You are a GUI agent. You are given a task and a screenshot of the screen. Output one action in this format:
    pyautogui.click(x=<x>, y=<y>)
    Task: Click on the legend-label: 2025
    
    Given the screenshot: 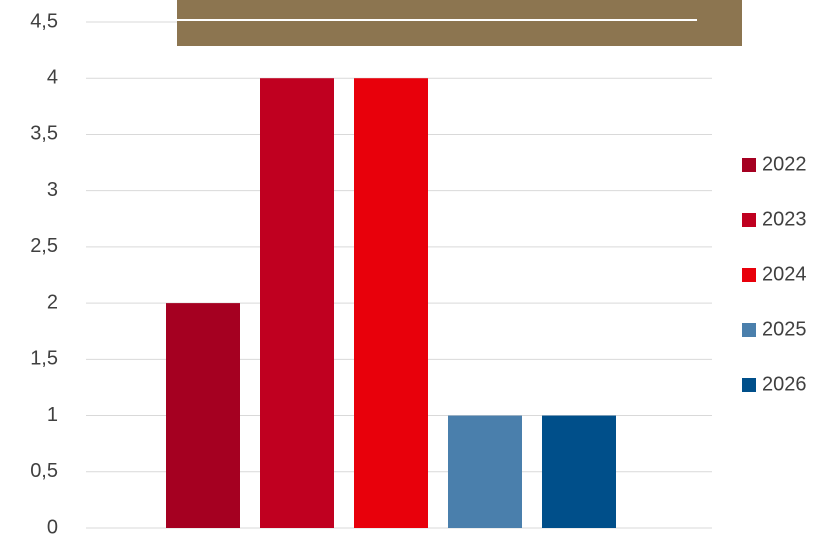 What is the action you would take?
    pyautogui.click(x=784, y=329)
    